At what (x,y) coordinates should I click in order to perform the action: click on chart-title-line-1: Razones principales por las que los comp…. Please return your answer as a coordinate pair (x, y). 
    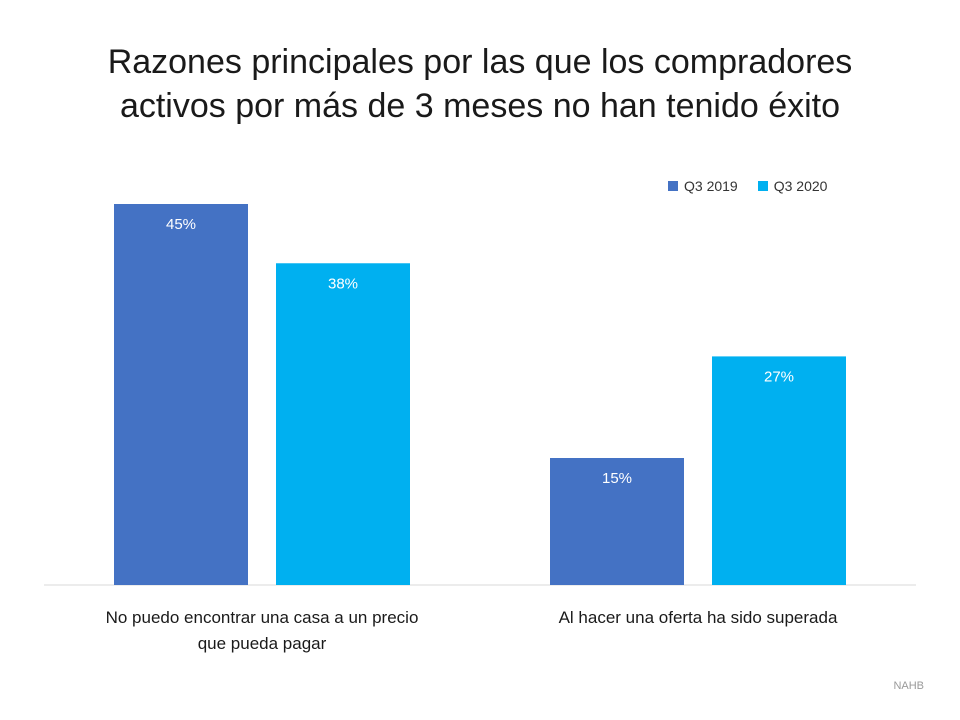
    Looking at the image, I should click on (480, 62).